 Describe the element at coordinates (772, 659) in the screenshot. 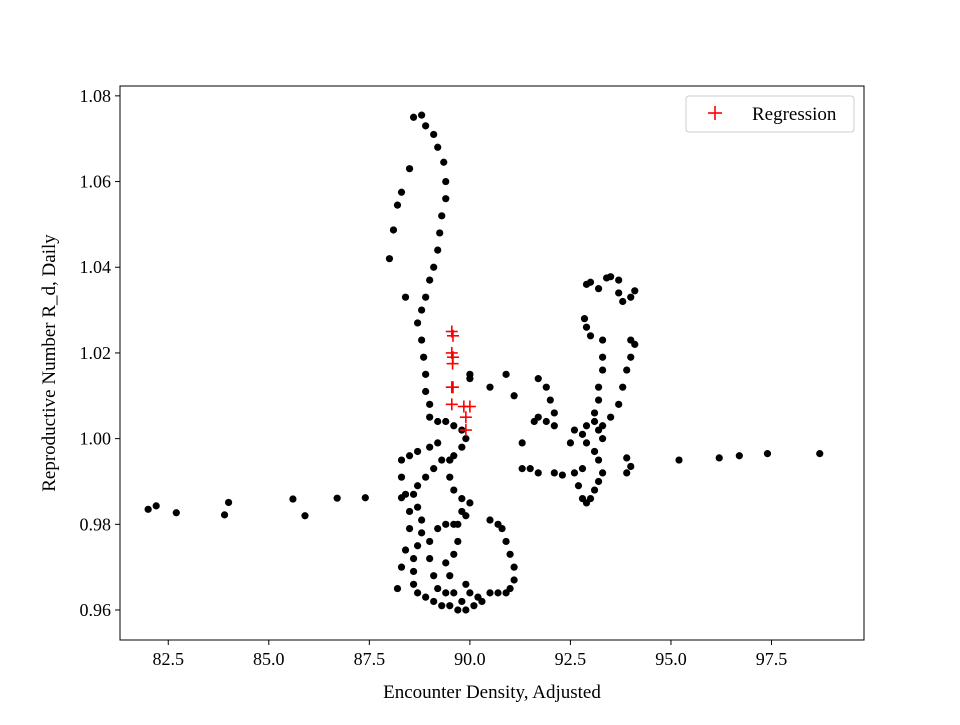

I see `x-tick-label: 97.5` at that location.